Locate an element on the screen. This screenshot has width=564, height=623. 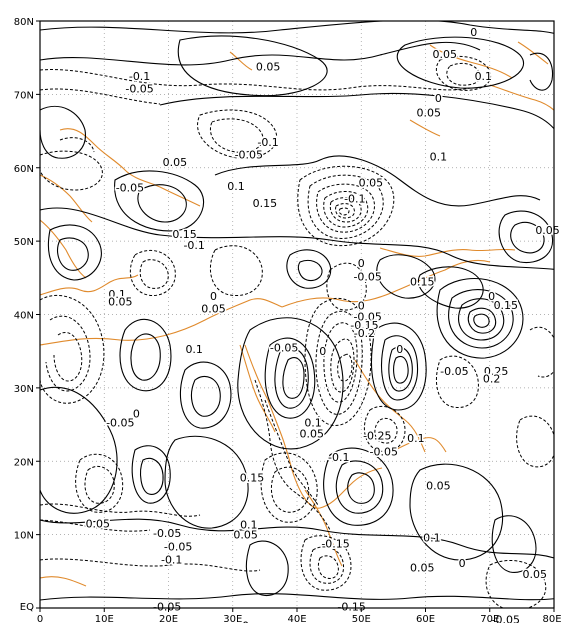
x-tick-label: 10E is located at coordinates (104, 618).